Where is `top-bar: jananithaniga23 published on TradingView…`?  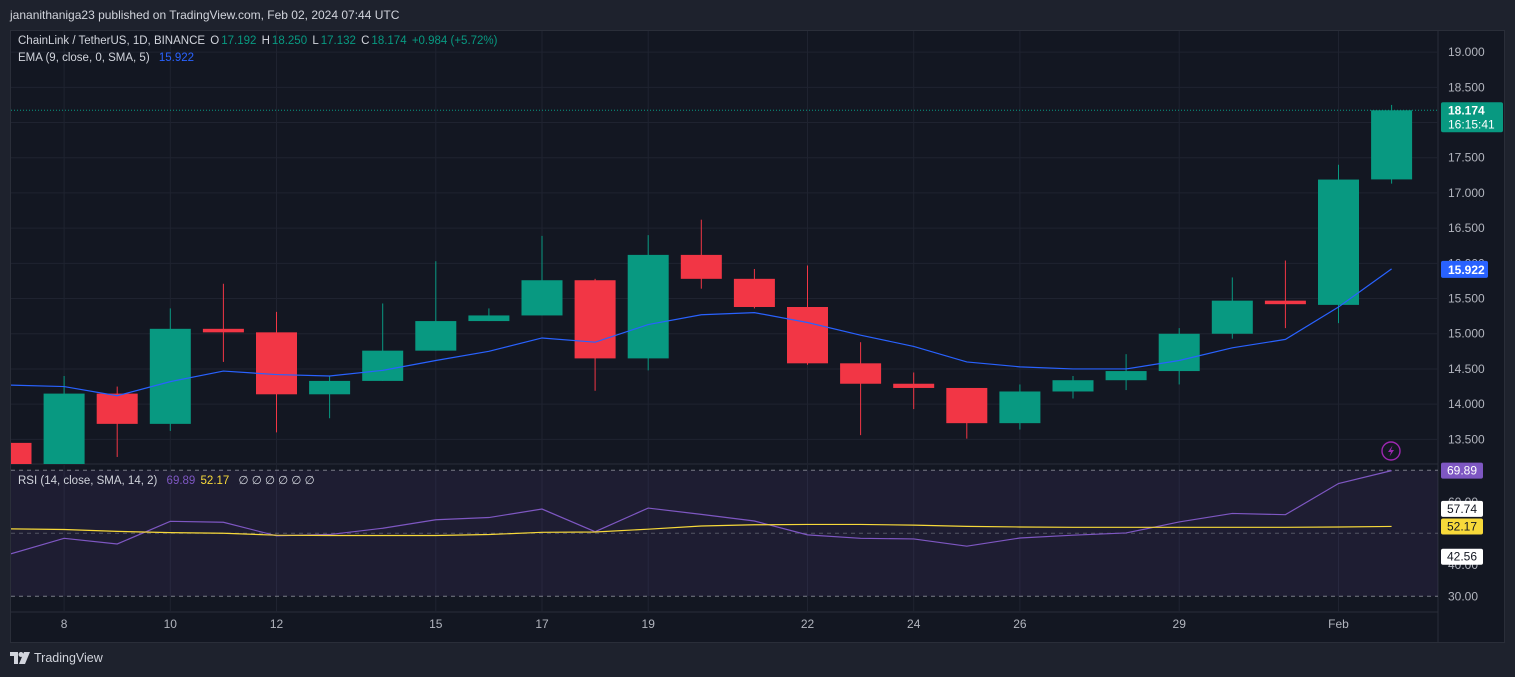
top-bar: jananithaniga23 published on TradingView… is located at coordinates (757, 15).